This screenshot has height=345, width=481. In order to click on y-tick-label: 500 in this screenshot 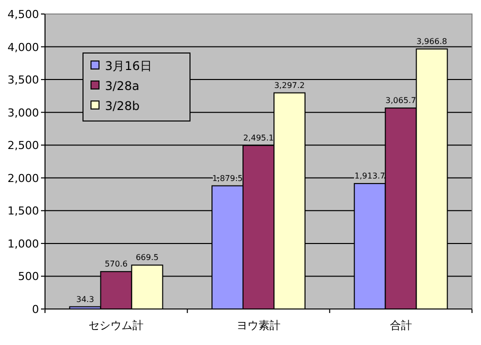, I will do `click(28, 277)`.